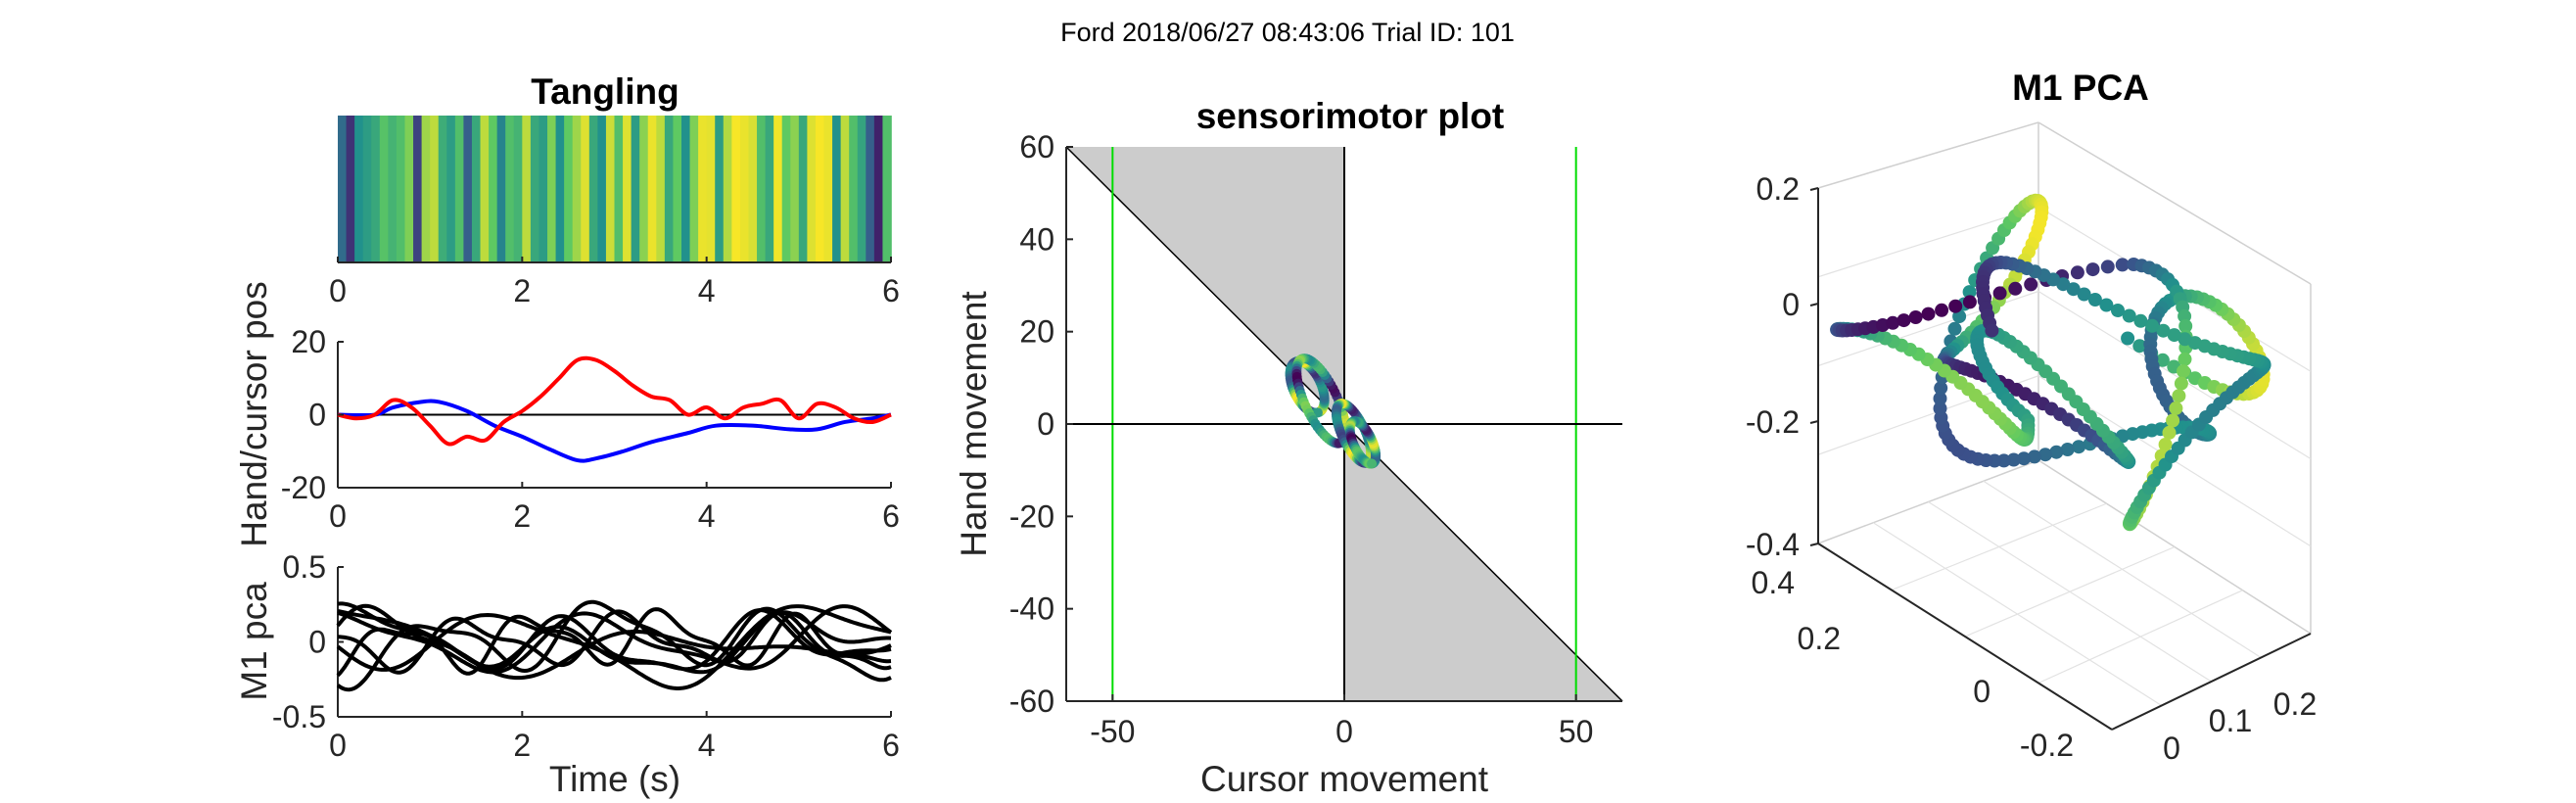 This screenshot has height=803, width=2576. Describe the element at coordinates (1791, 304) in the screenshot. I see `z-tick-label: 0` at that location.